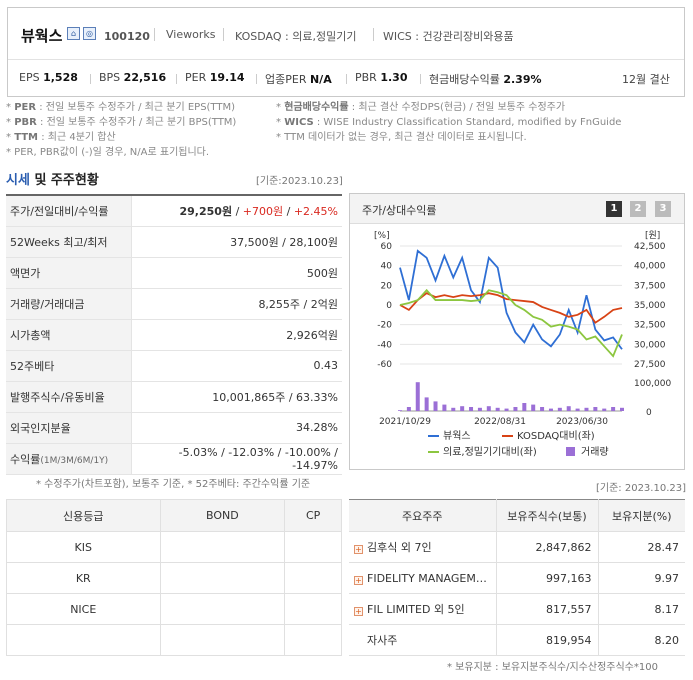 The image size is (693, 680). What do you see at coordinates (174, 273) in the screenshot?
I see `table-row: 액면가 500원` at bounding box center [174, 273].